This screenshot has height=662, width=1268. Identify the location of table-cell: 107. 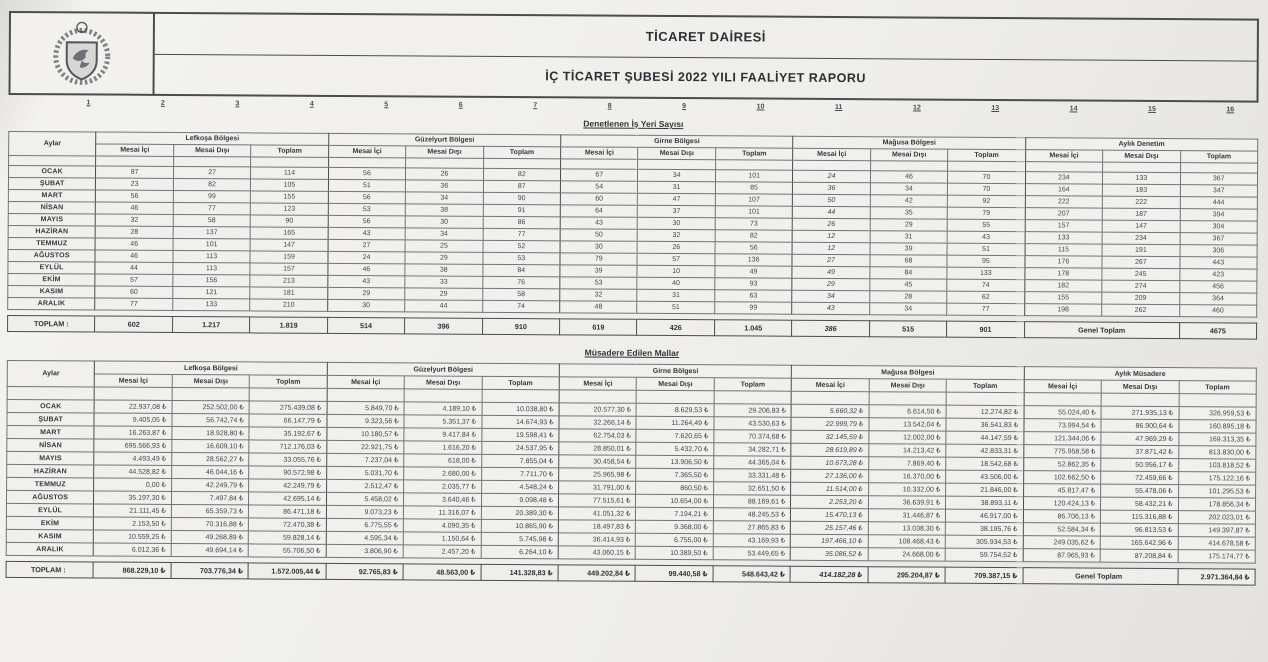
(754, 200).